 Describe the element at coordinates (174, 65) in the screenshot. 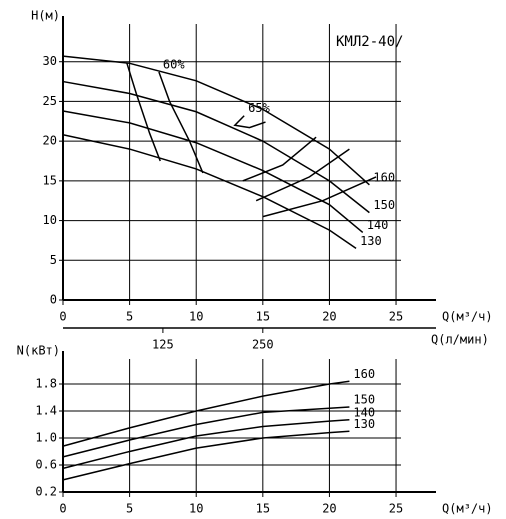

I see `curve-label: 60%` at that location.